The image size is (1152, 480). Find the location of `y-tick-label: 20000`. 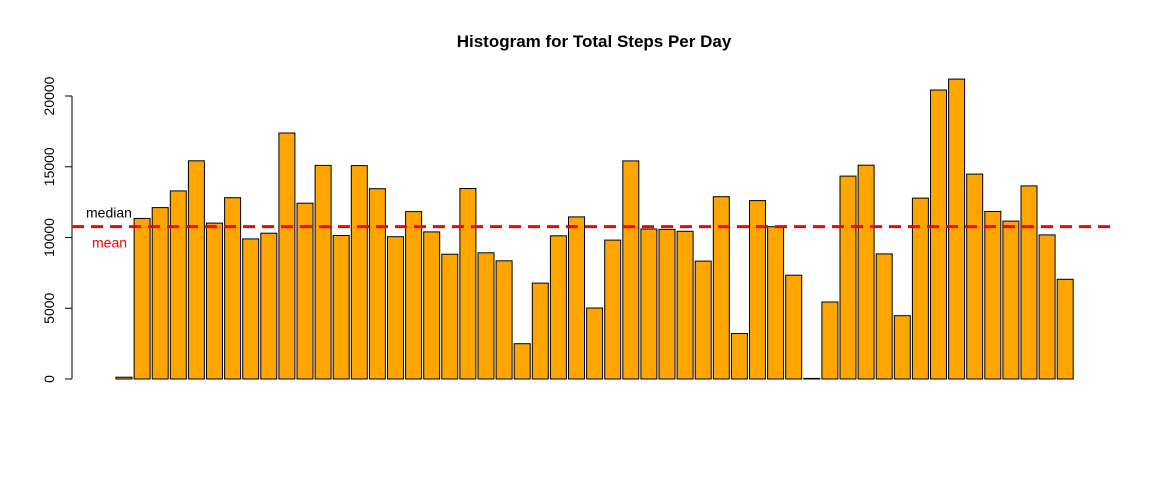

y-tick-label: 20000 is located at coordinates (49, 95).